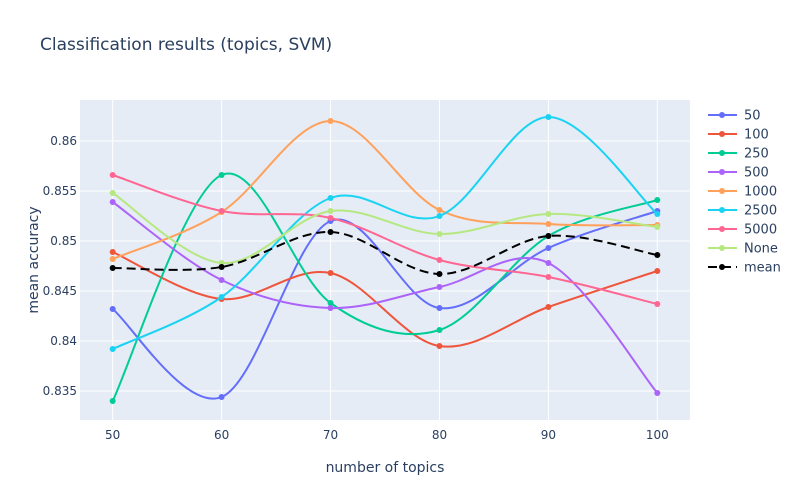 This screenshot has height=504, width=800. What do you see at coordinates (60, 291) in the screenshot?
I see `y-tick-label: 0.845` at bounding box center [60, 291].